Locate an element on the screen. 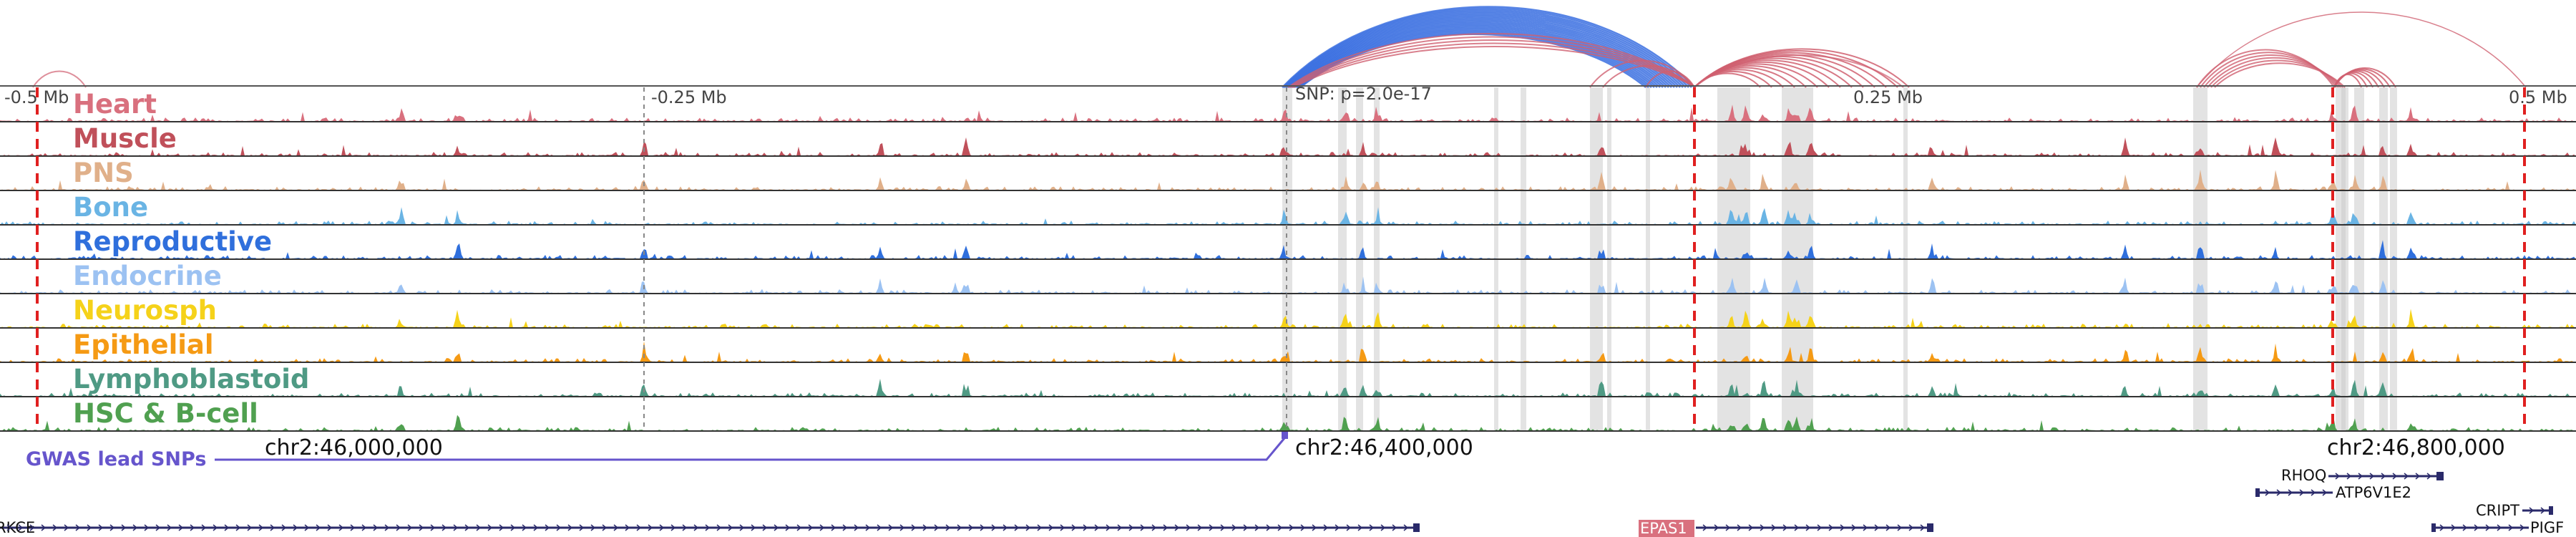  track-label: PNS is located at coordinates (103, 173).